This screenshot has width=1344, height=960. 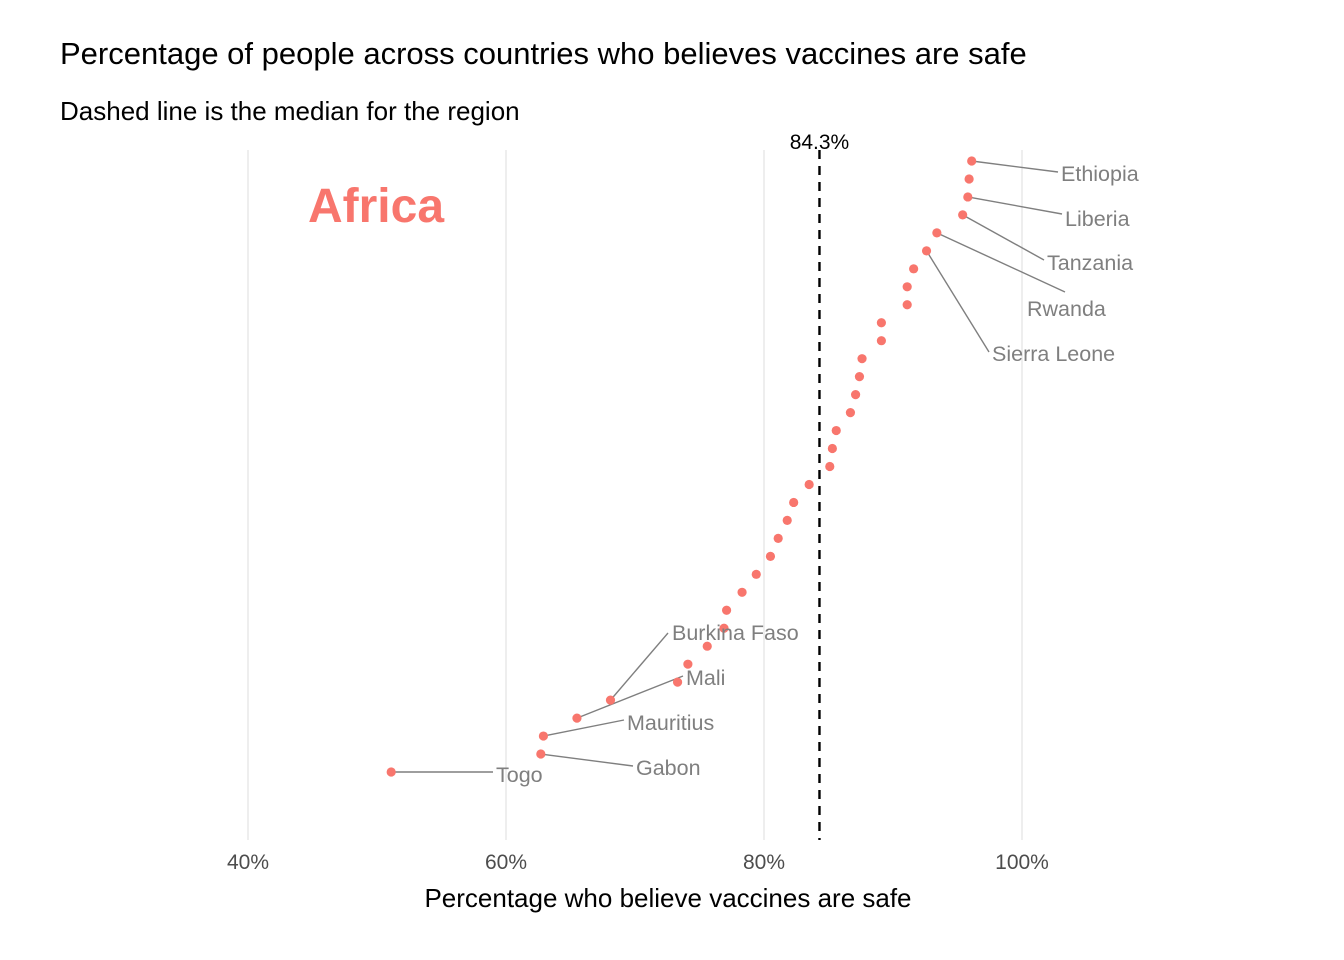 What do you see at coordinates (506, 862) in the screenshot?
I see `x-tick-label: 60%` at bounding box center [506, 862].